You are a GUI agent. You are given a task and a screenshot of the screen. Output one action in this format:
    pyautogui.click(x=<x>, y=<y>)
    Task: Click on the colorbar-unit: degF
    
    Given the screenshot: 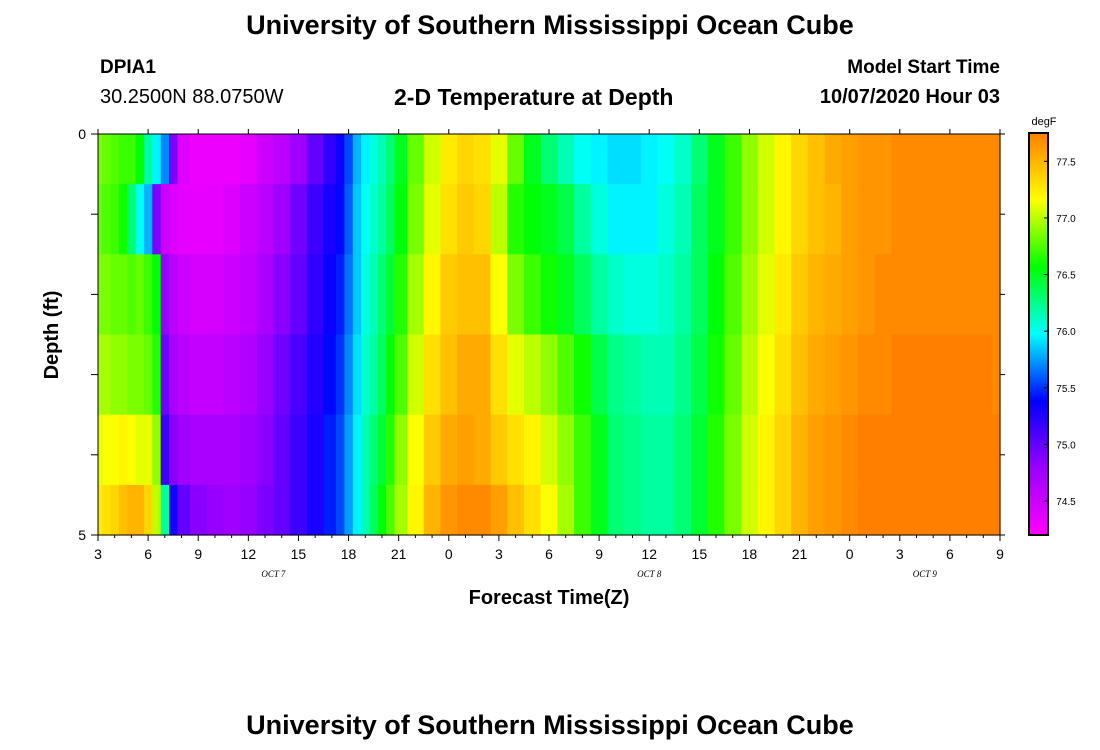 What is the action you would take?
    pyautogui.click(x=1043, y=122)
    